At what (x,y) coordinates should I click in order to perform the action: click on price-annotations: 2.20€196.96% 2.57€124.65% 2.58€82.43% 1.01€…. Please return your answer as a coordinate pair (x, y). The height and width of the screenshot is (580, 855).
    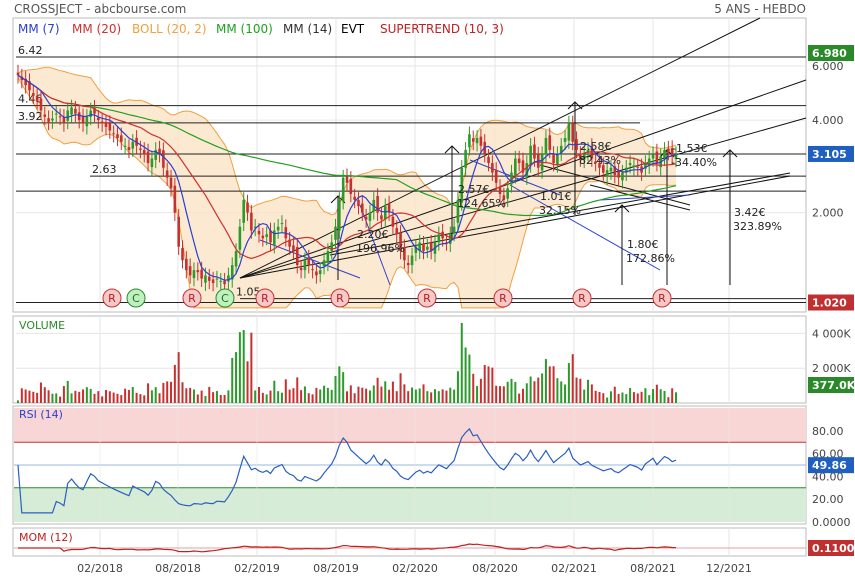
    Looking at the image, I should click on (569, 202).